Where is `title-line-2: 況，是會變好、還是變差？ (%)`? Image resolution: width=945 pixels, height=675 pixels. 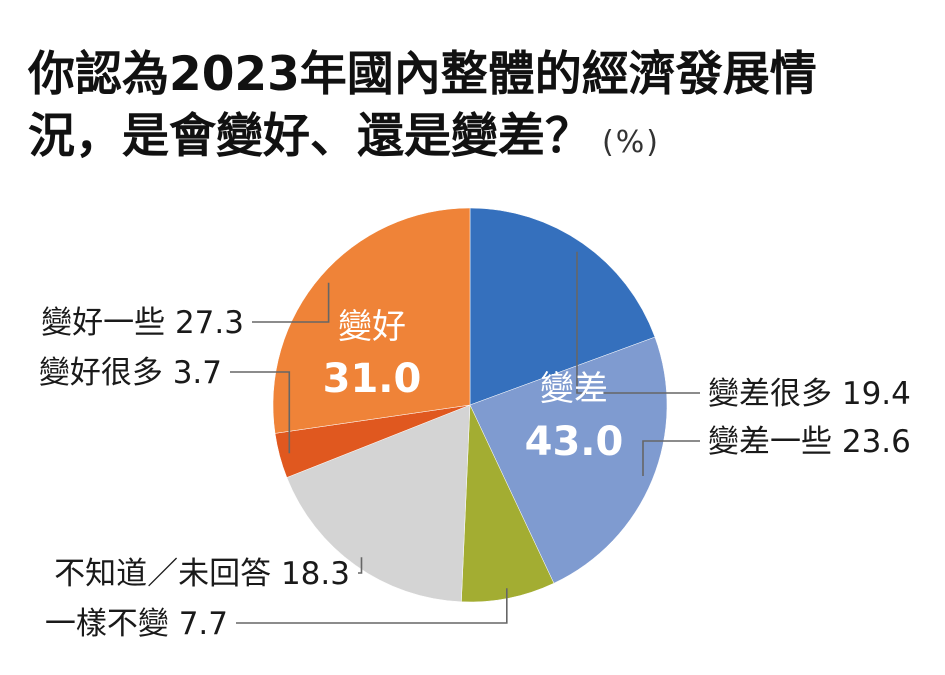 title-line-2: 況，是會變好、還是變差？ (%) is located at coordinates (478, 140).